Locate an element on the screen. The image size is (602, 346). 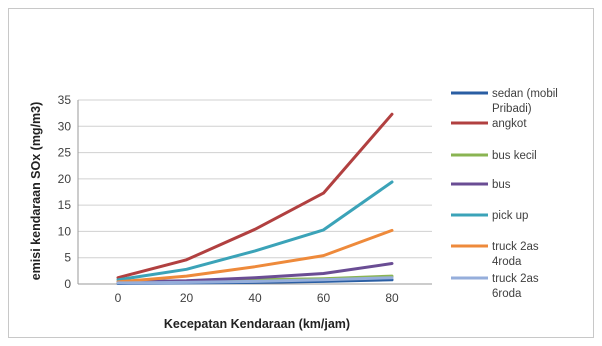
legend-label: angkot is located at coordinates (509, 124).